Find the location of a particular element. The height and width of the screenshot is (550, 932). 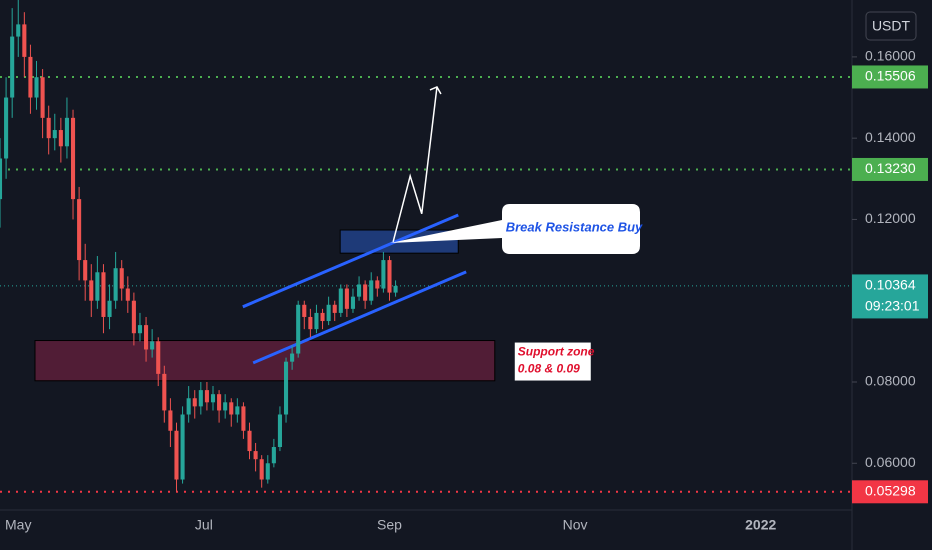

support-label: 0.08 & 0.09 is located at coordinates (549, 369).